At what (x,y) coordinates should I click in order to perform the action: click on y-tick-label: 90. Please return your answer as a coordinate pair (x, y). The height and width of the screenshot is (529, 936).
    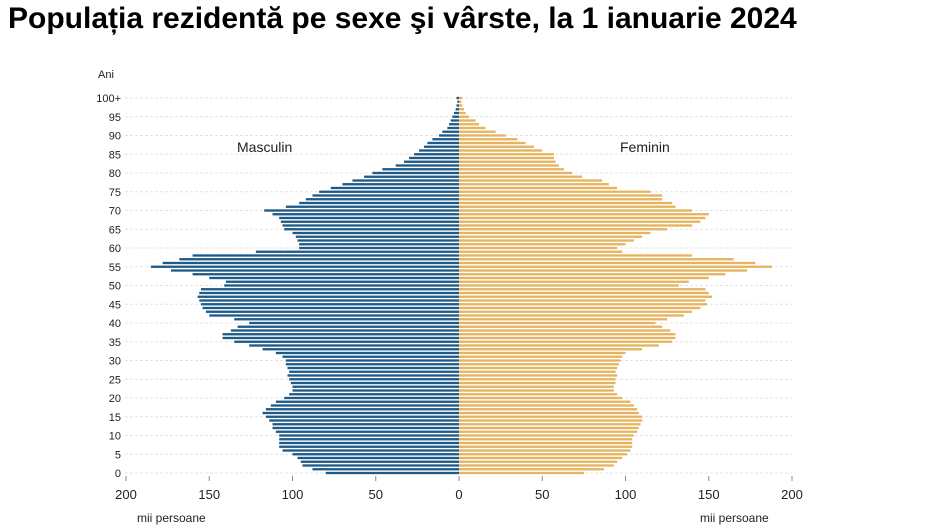
    Looking at the image, I should click on (115, 137).